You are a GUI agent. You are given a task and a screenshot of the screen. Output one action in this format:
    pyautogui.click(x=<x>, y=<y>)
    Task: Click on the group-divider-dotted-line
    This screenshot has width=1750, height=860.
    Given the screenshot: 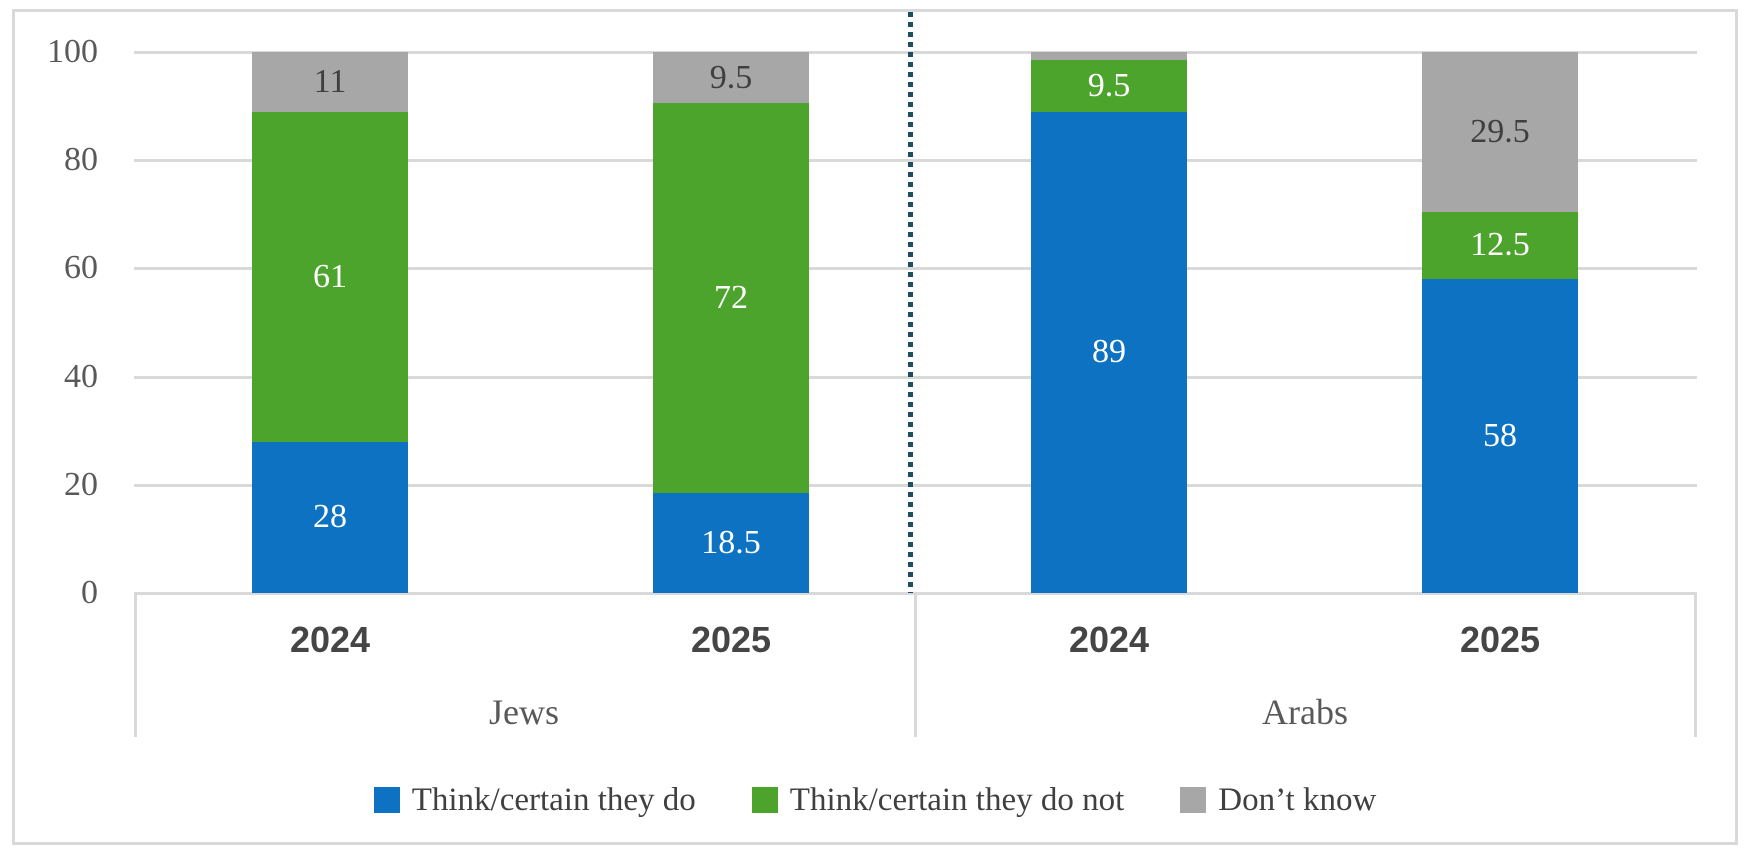 What is the action you would take?
    pyautogui.click(x=910, y=302)
    